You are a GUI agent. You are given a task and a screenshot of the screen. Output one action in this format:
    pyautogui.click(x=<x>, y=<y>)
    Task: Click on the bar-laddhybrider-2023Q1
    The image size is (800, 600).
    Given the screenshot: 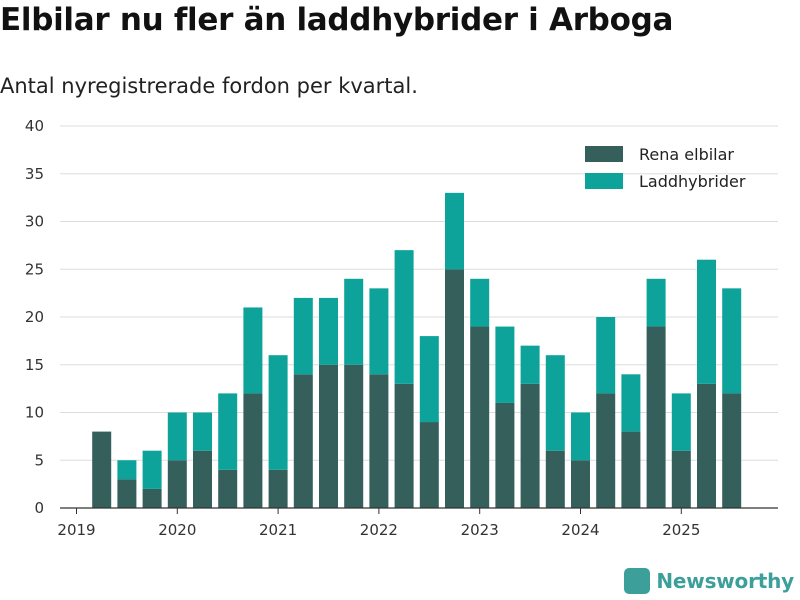 What is the action you would take?
    pyautogui.click(x=480, y=302)
    